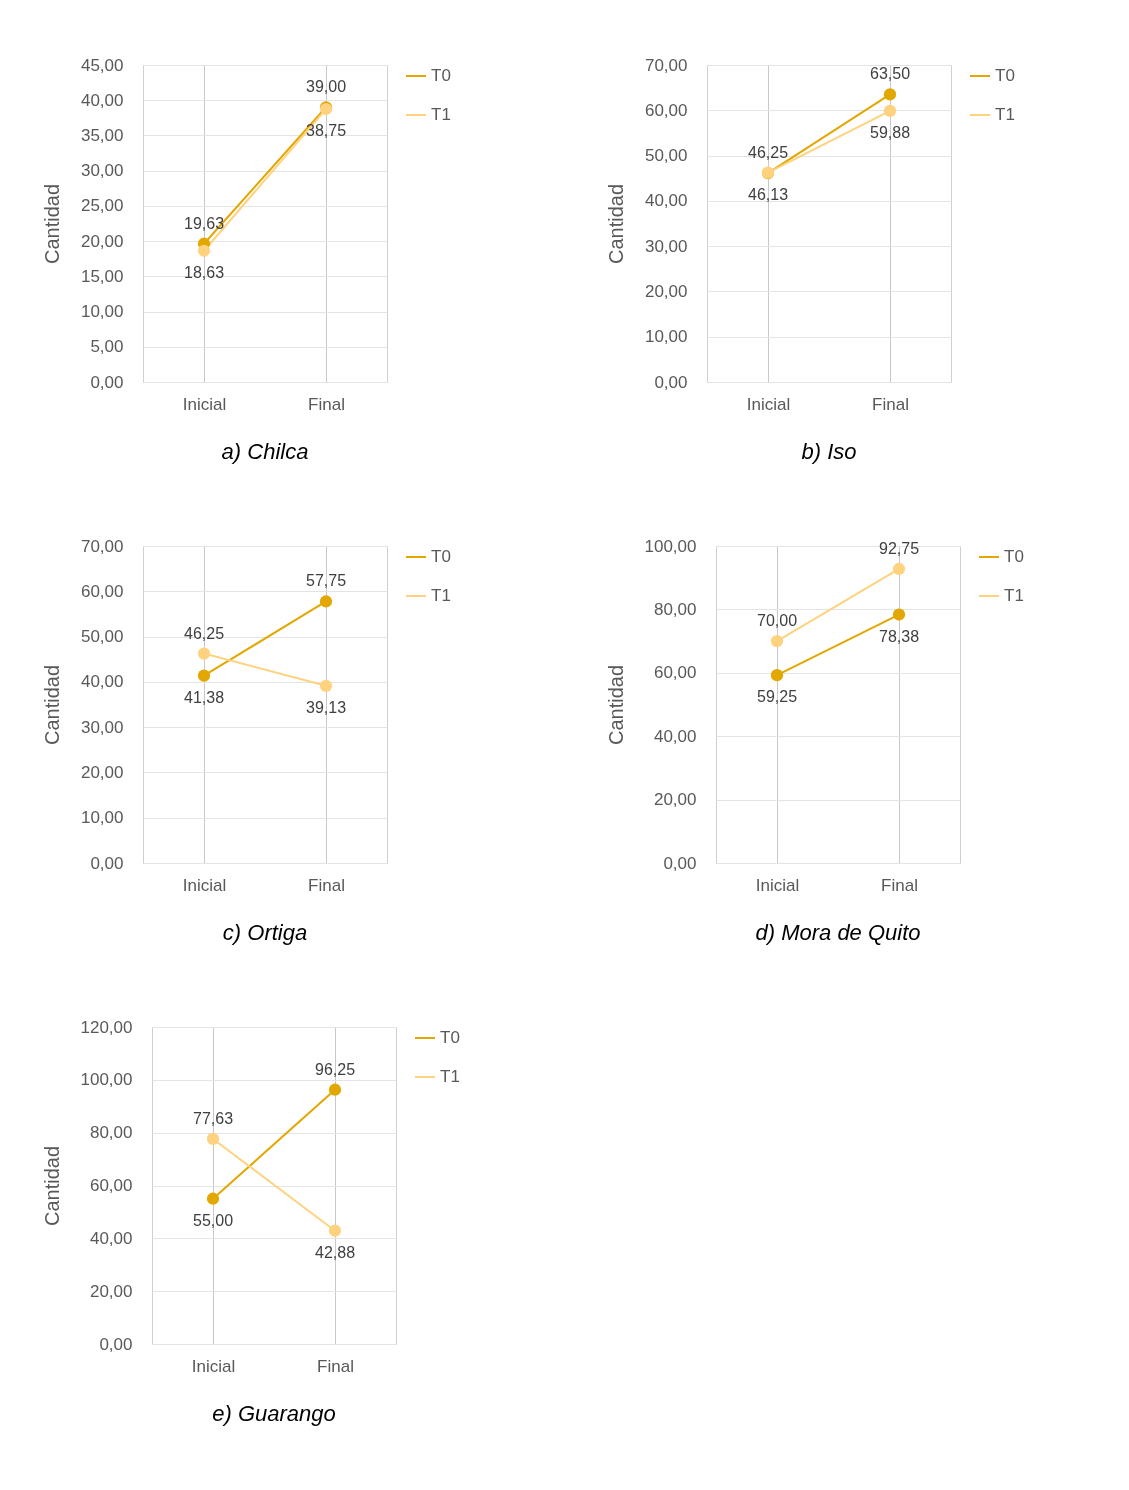  Describe the element at coordinates (777, 621) in the screenshot. I see `data-label: 70,00` at that location.